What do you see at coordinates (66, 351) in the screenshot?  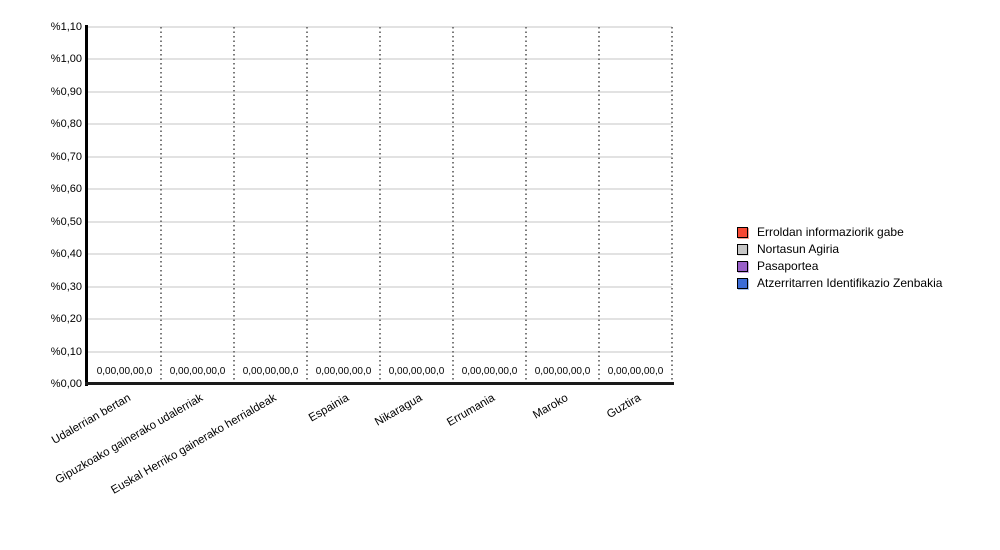 I see `y-axis-tick-label: %0,10` at bounding box center [66, 351].